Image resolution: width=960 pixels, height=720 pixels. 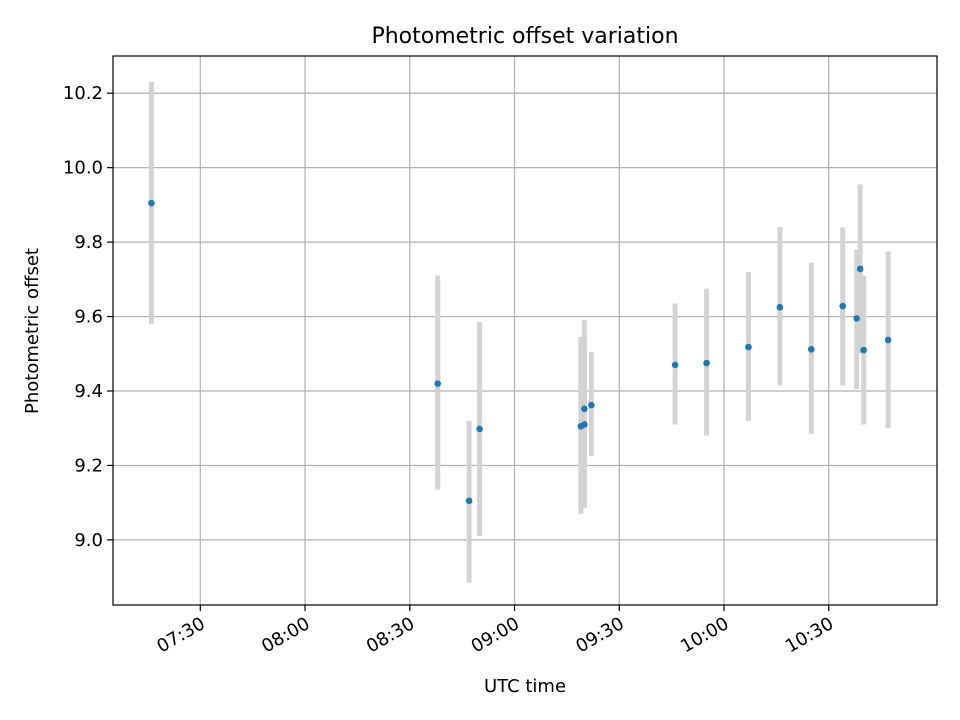 What do you see at coordinates (525, 686) in the screenshot?
I see `x-axis-label: UTC time` at bounding box center [525, 686].